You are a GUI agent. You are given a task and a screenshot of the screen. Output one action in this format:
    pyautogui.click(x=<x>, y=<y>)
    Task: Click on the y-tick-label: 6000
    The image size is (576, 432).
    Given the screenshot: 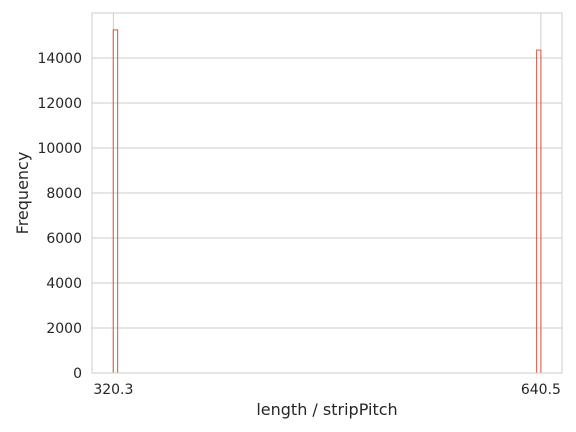 What is the action you would take?
    pyautogui.click(x=64, y=239)
    